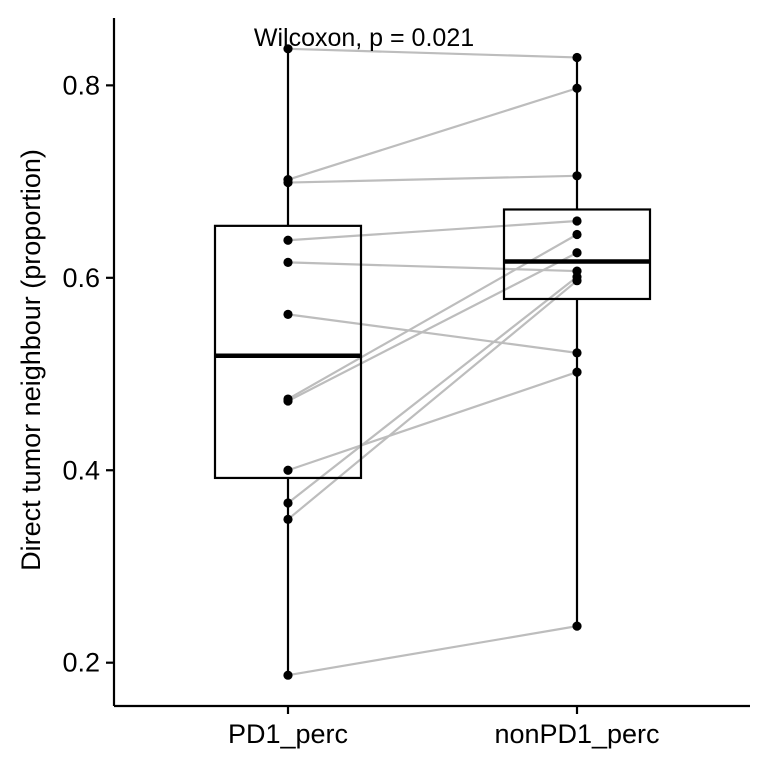 This screenshot has width=768, height=768. Describe the element at coordinates (81, 470) in the screenshot. I see `y-tick-label: 0.4` at that location.